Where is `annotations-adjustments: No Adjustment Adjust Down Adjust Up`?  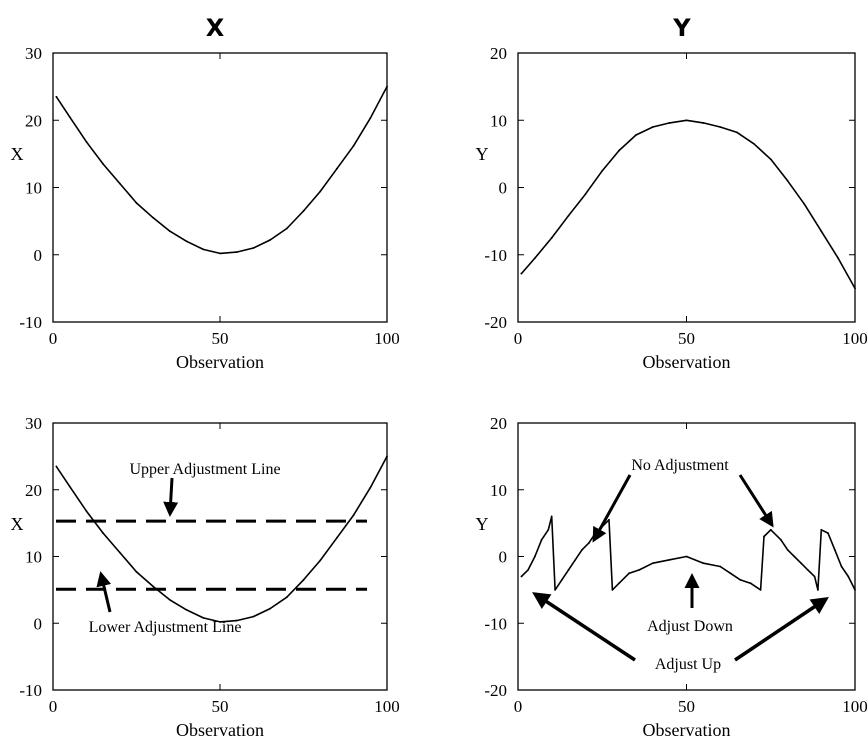 annotations-adjustments: No Adjustment Adjust Down Adjust Up is located at coordinates (680, 565).